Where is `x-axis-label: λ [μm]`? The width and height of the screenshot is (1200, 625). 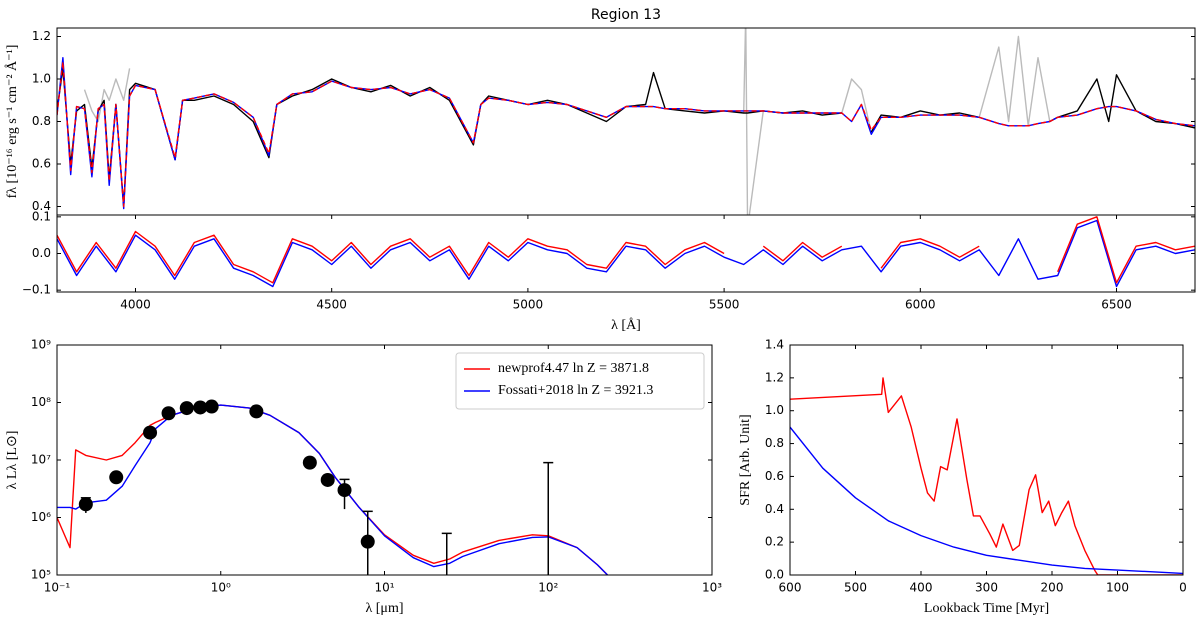
x-axis-label: λ [μm] is located at coordinates (384, 608).